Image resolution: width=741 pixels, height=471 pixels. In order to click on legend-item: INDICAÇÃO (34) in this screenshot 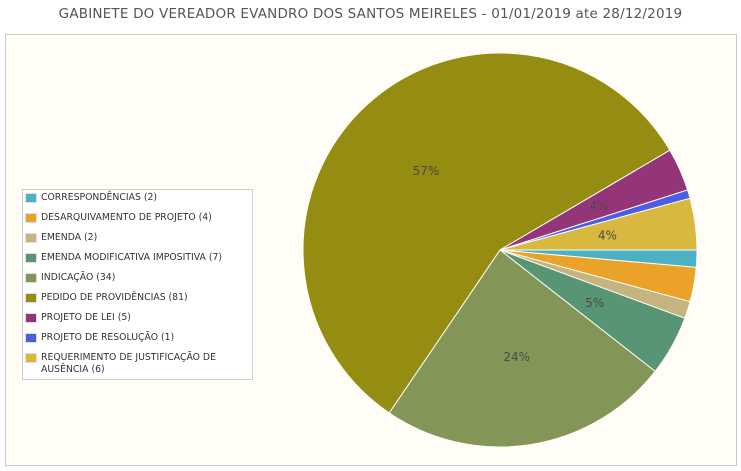, I will do `click(137, 282)`.